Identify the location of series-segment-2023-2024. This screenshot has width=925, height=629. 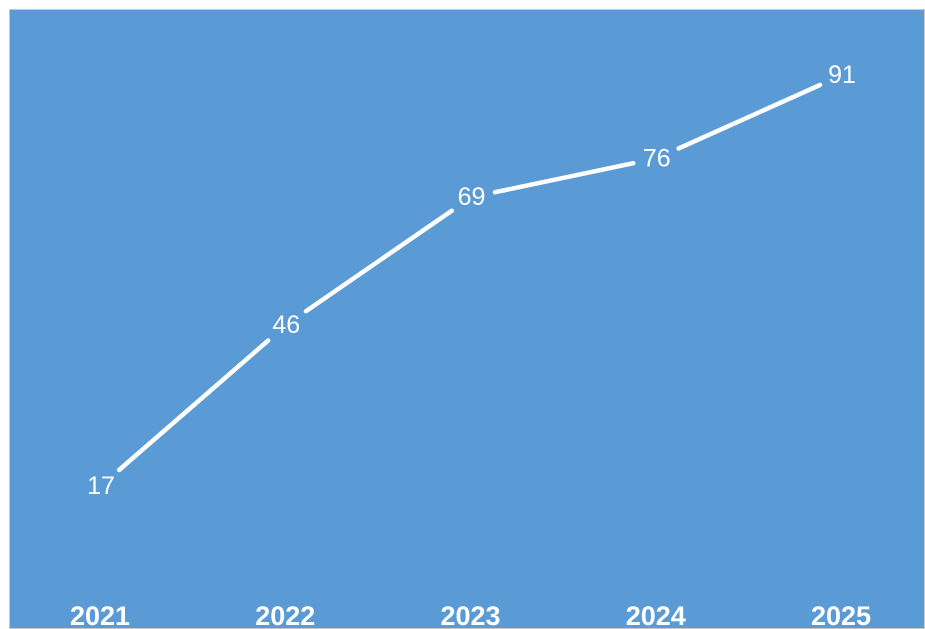
(564, 177).